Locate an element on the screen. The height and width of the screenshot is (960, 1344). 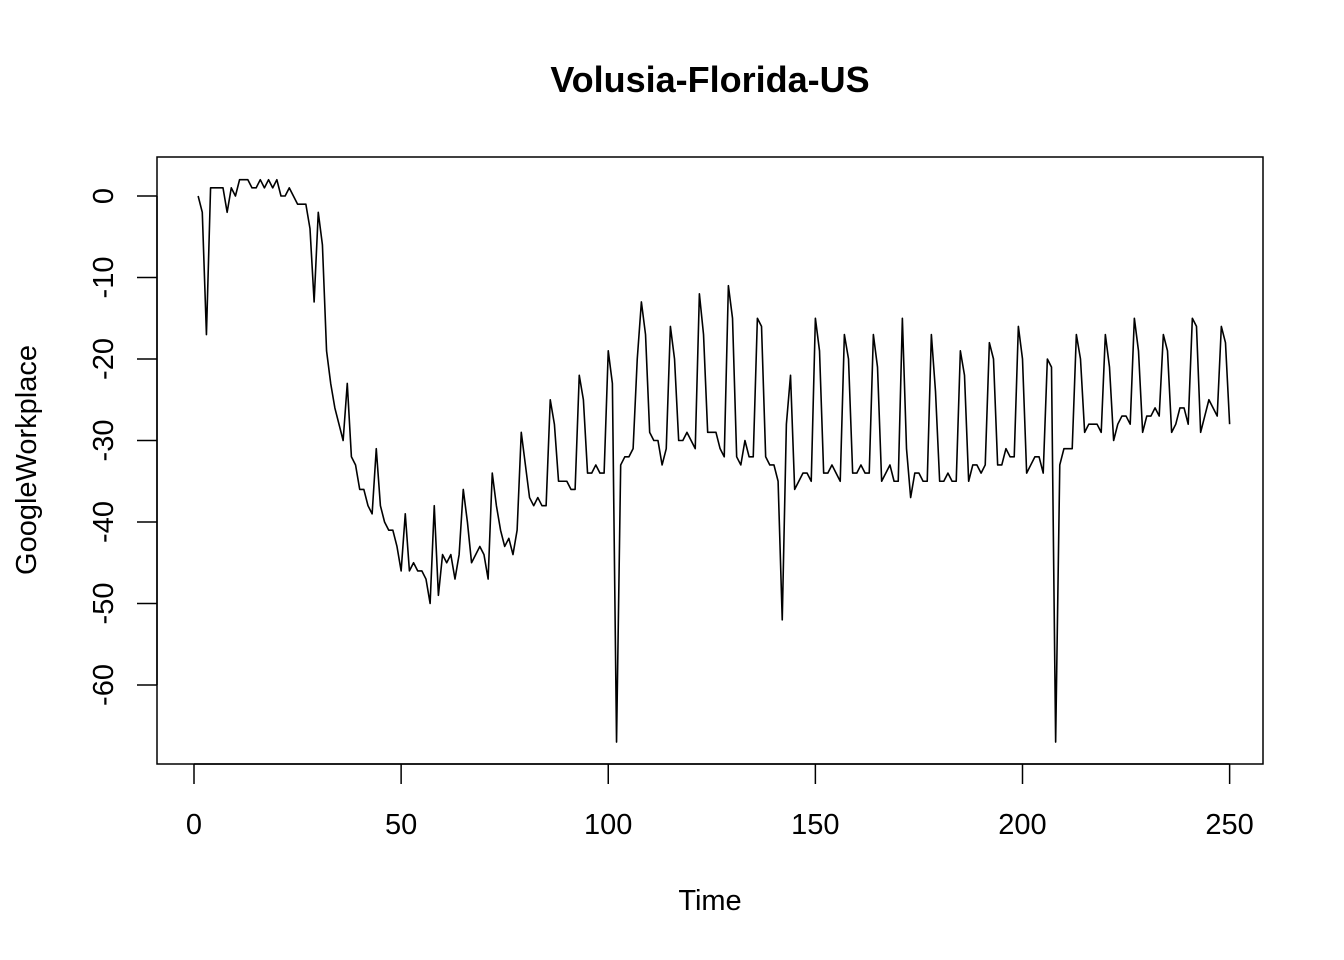
y-tick-label: -40 is located at coordinates (104, 522).